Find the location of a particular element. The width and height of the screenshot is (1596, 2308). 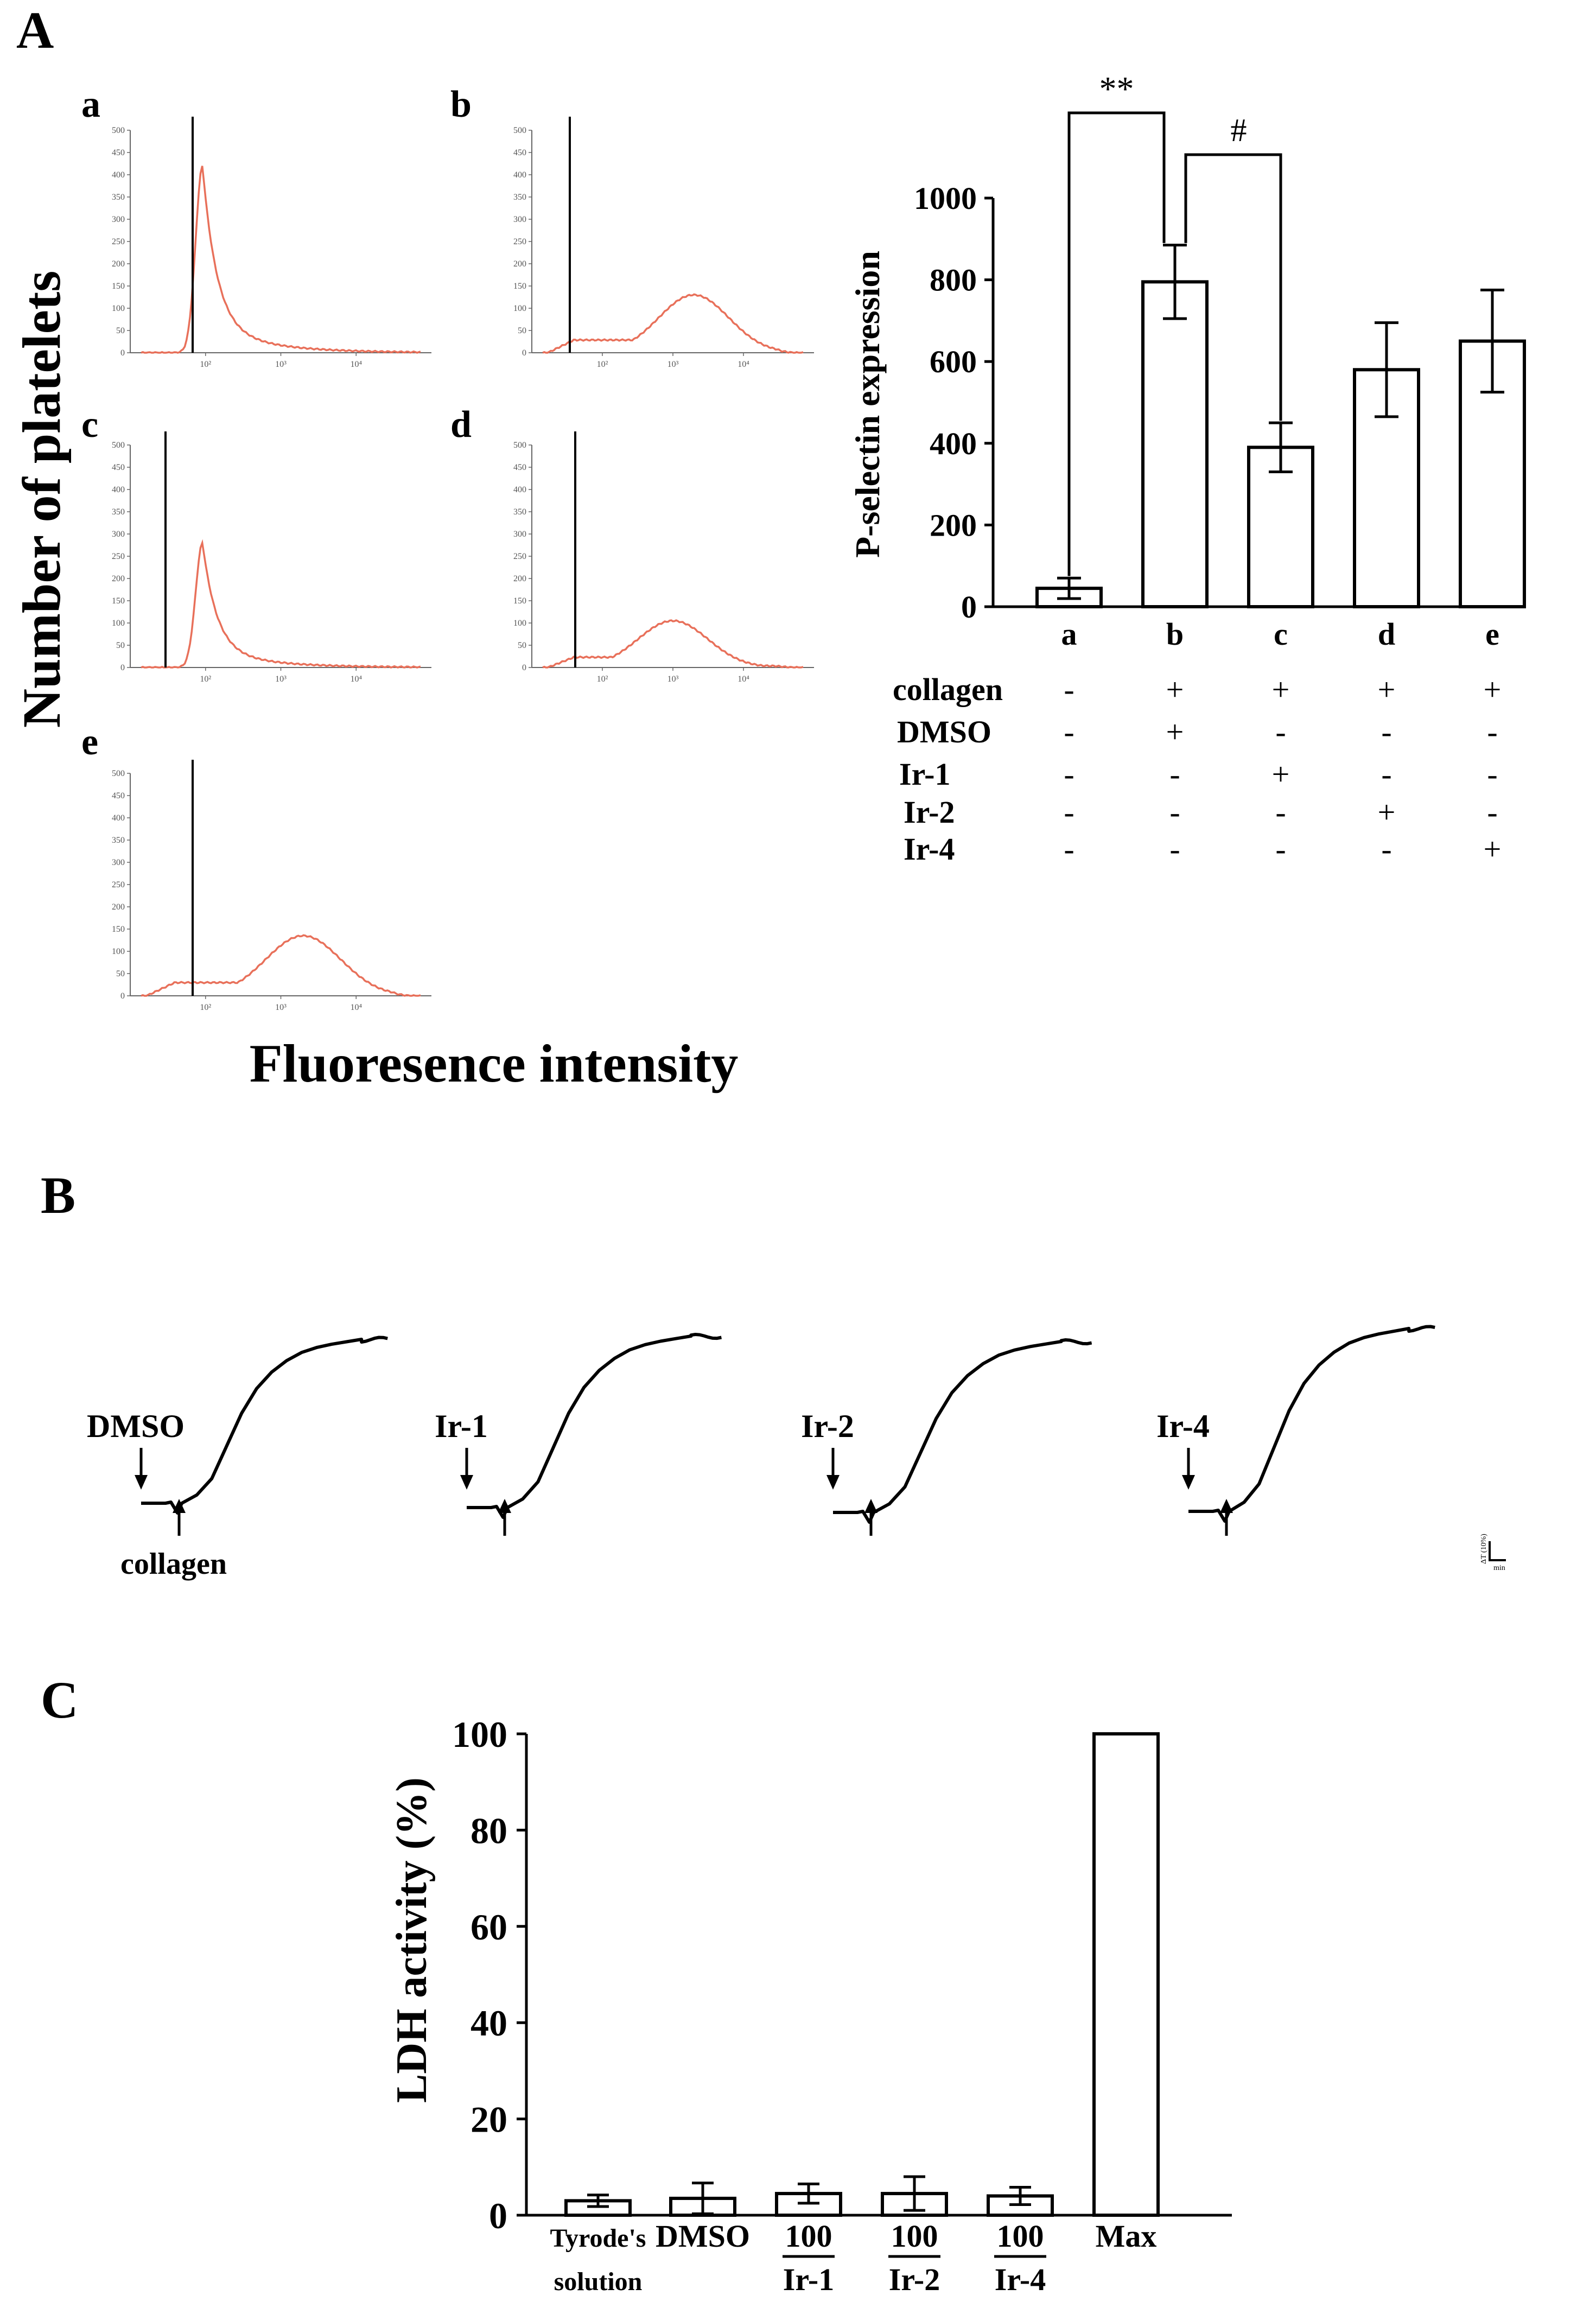

trace-ir1: Ir-1 is located at coordinates (578, 1434).